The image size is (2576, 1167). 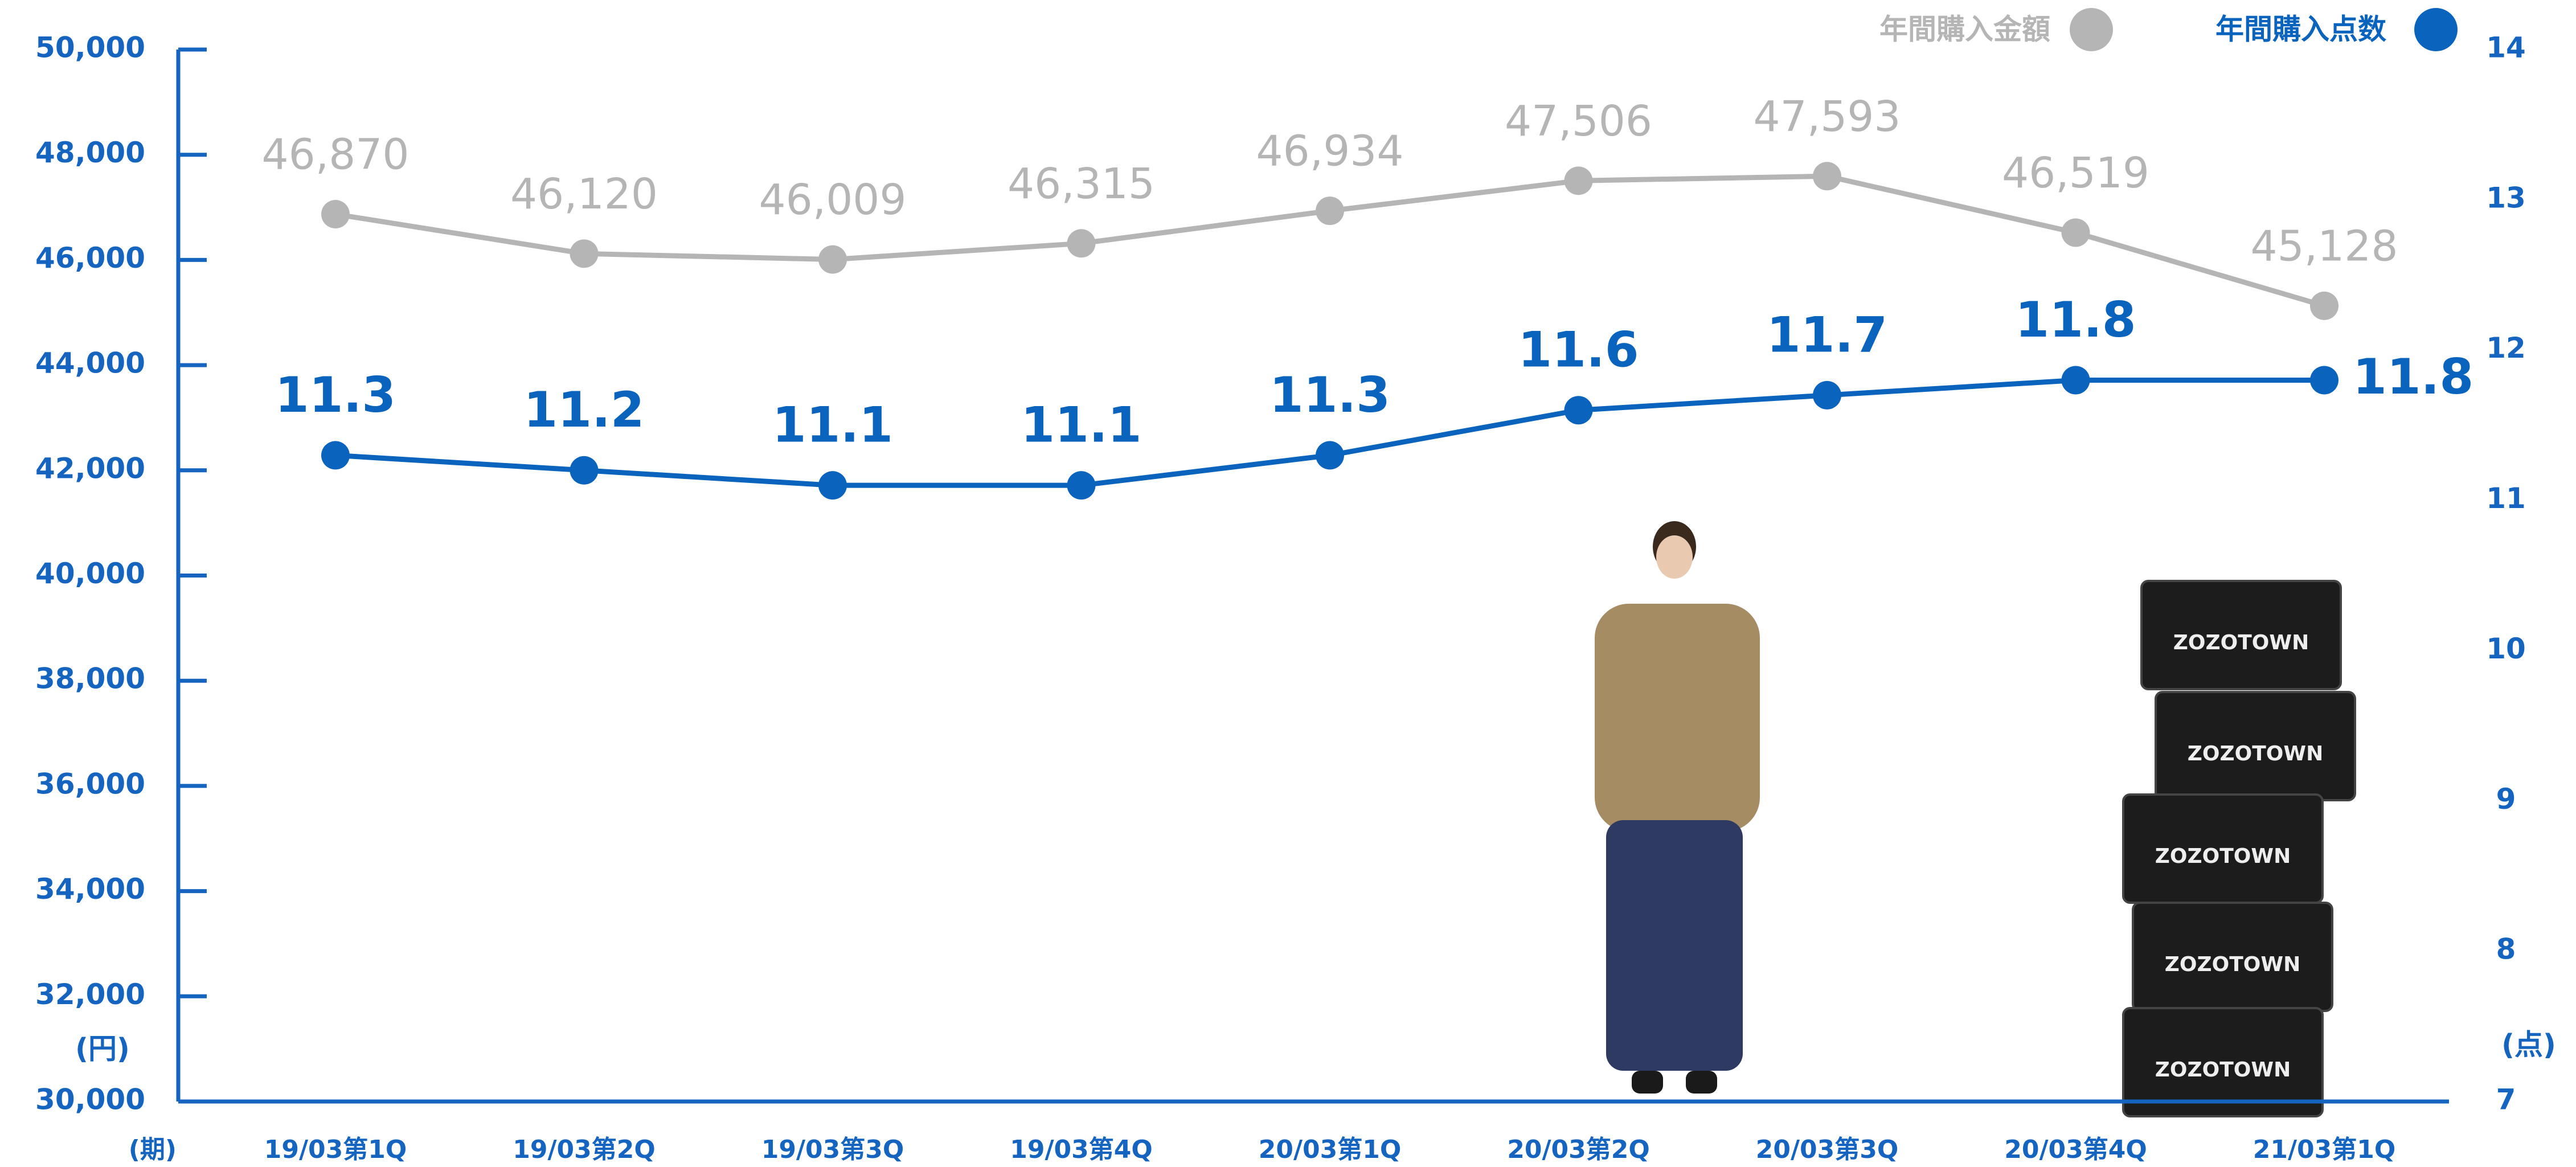 What do you see at coordinates (584, 411) in the screenshot?
I see `data-label: 11.2` at bounding box center [584, 411].